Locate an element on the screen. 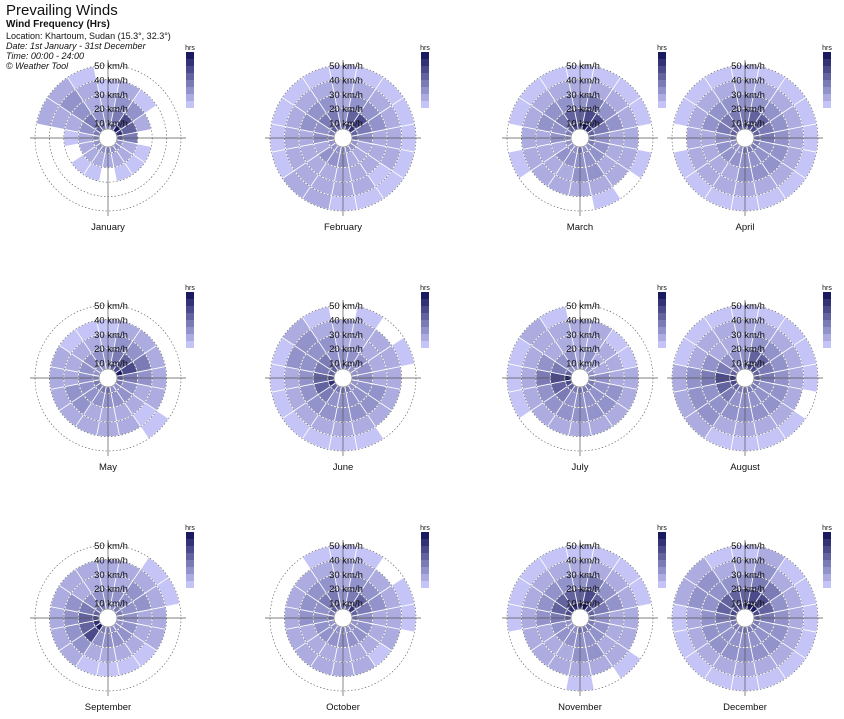 The image size is (844, 719). location-text: Location: Khartoum, Sudan (15.3°, 32.3°) is located at coordinates (88, 36).